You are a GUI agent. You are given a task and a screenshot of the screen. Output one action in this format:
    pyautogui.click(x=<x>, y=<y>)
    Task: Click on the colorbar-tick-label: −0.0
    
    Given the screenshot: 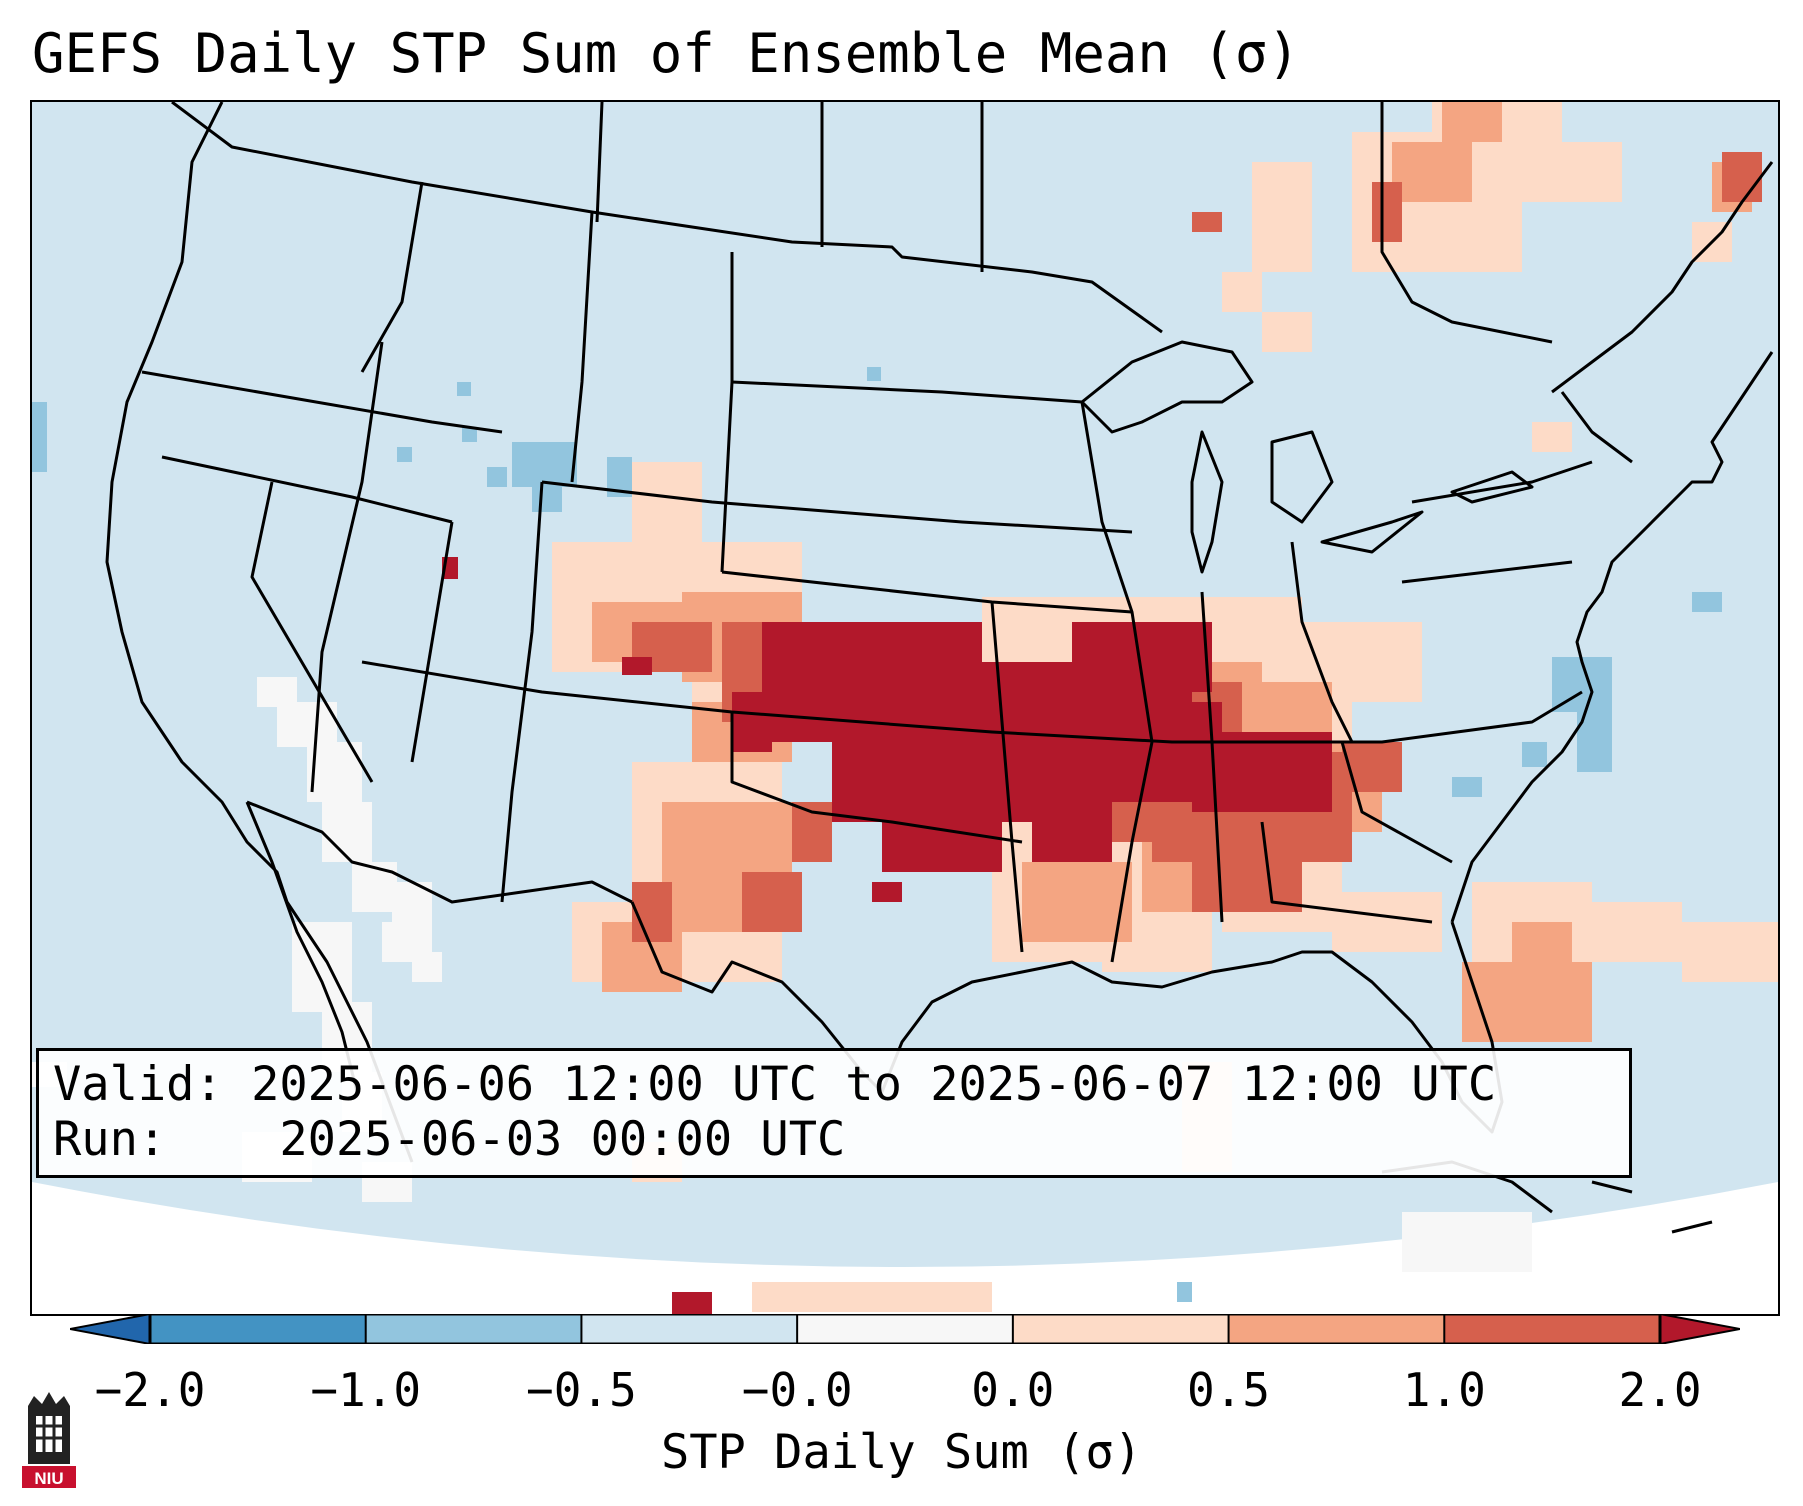 What is the action you would take?
    pyautogui.click(x=797, y=1390)
    